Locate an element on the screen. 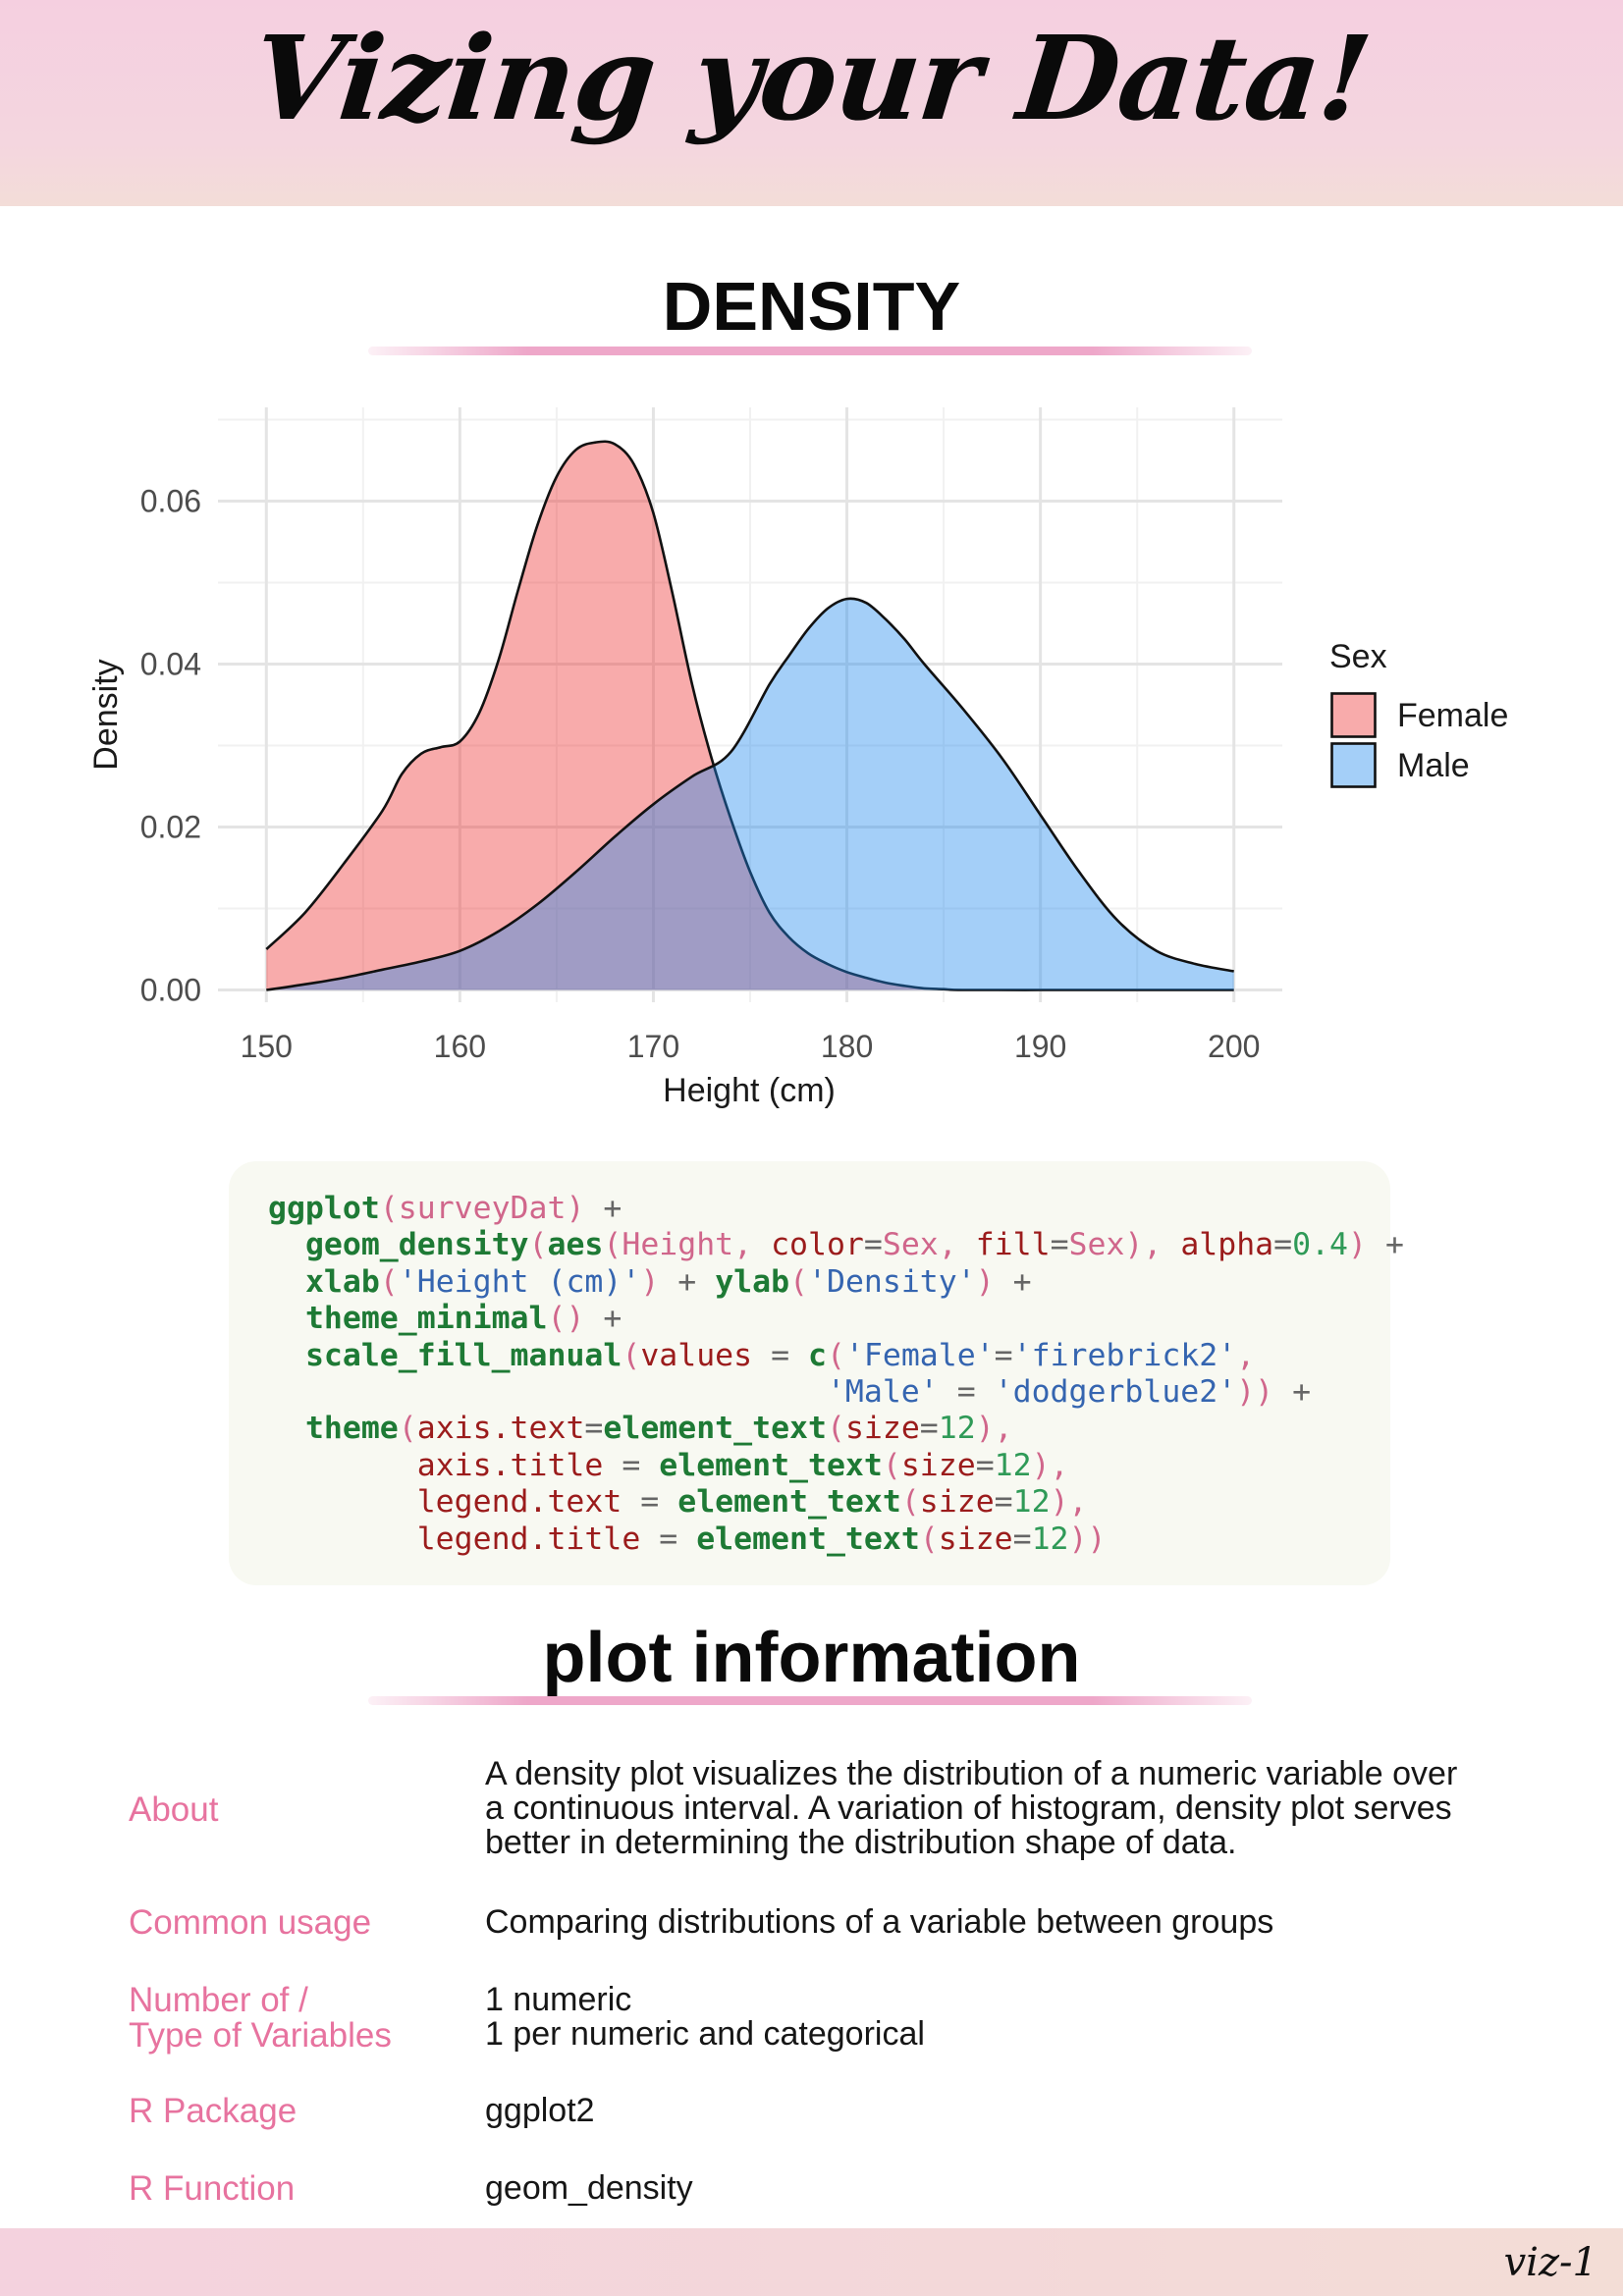 The height and width of the screenshot is (2296, 1623). code-token: , is located at coordinates (1246, 1355).